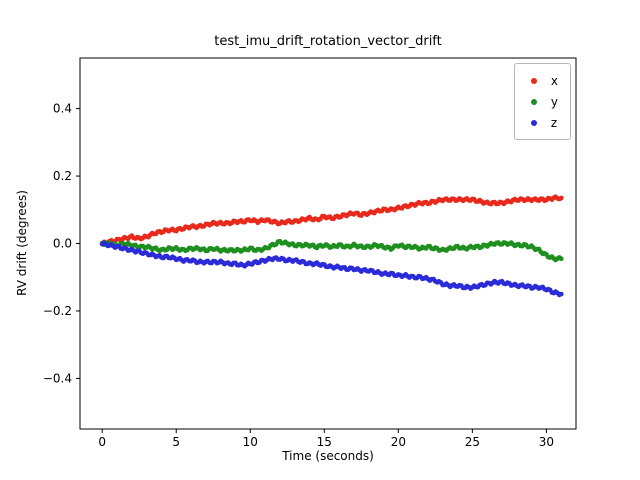 The width and height of the screenshot is (640, 480). What do you see at coordinates (541, 122) in the screenshot?
I see `legend-entry-z: z` at bounding box center [541, 122].